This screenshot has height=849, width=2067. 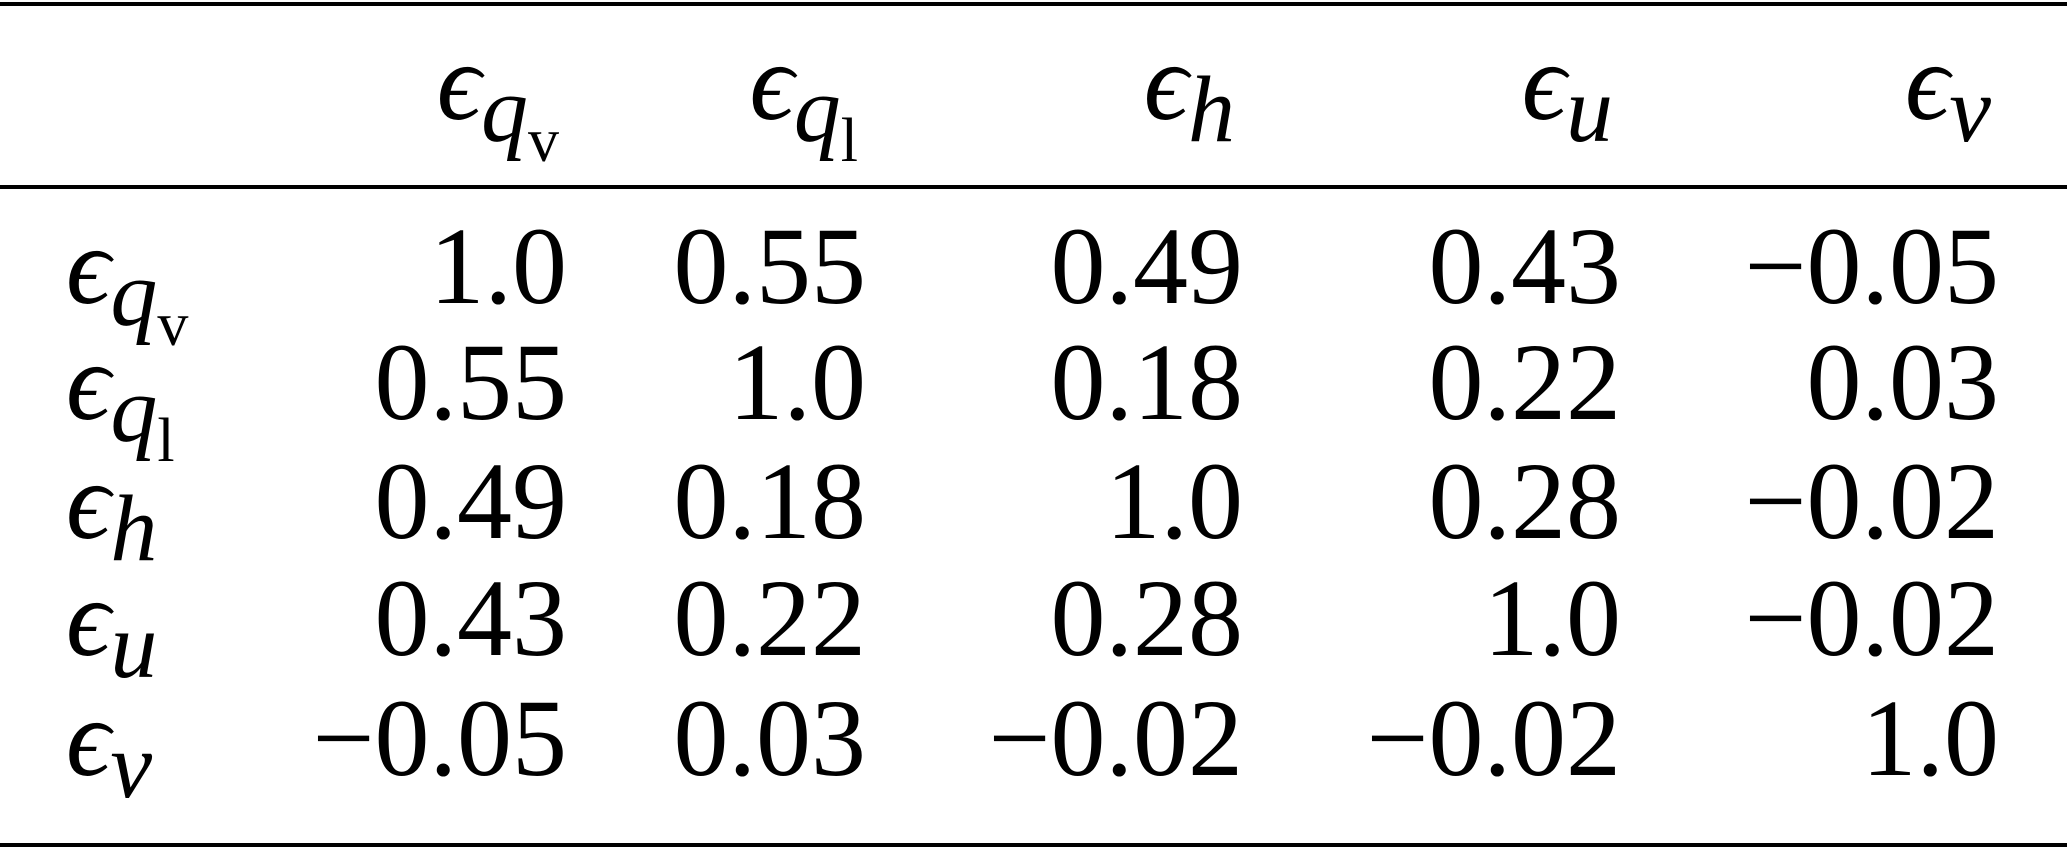 I want to click on column-header: ϵh, so click(x=1189, y=91).